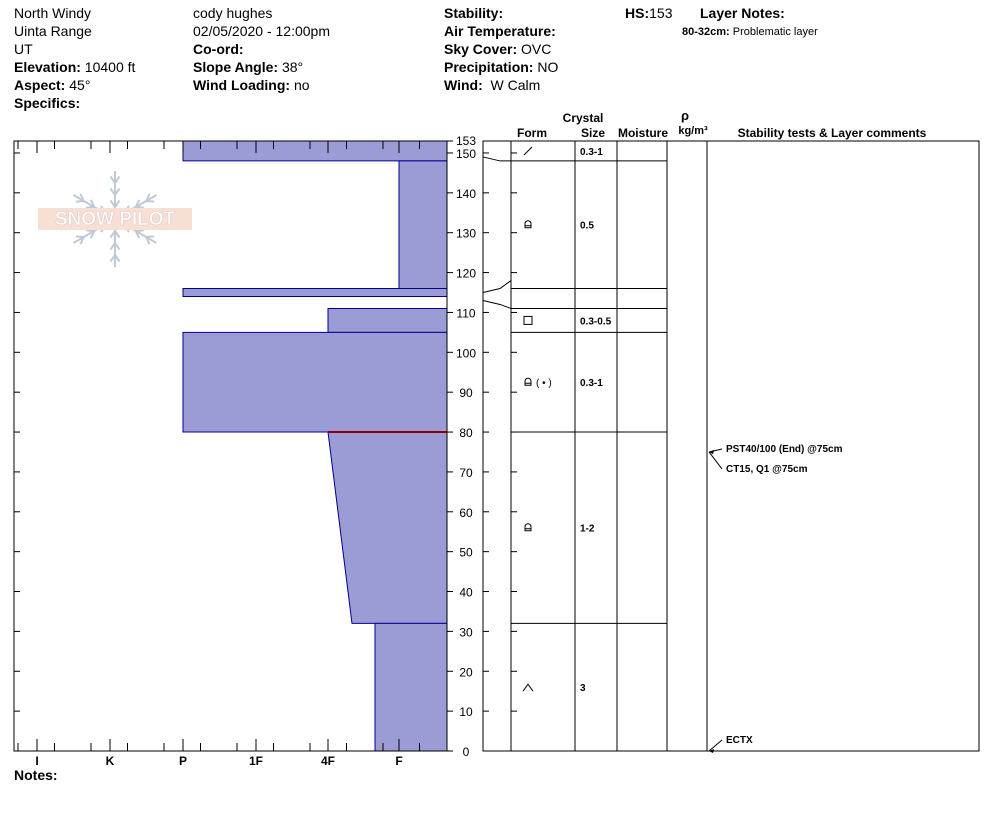 Image resolution: width=994 pixels, height=840 pixels. What do you see at coordinates (218, 49) in the screenshot?
I see `coord: Co-ord:` at bounding box center [218, 49].